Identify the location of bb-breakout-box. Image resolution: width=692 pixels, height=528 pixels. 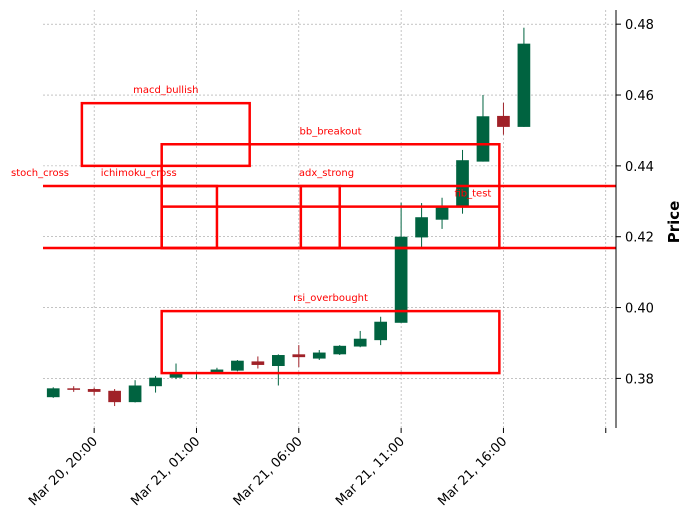
(330, 196).